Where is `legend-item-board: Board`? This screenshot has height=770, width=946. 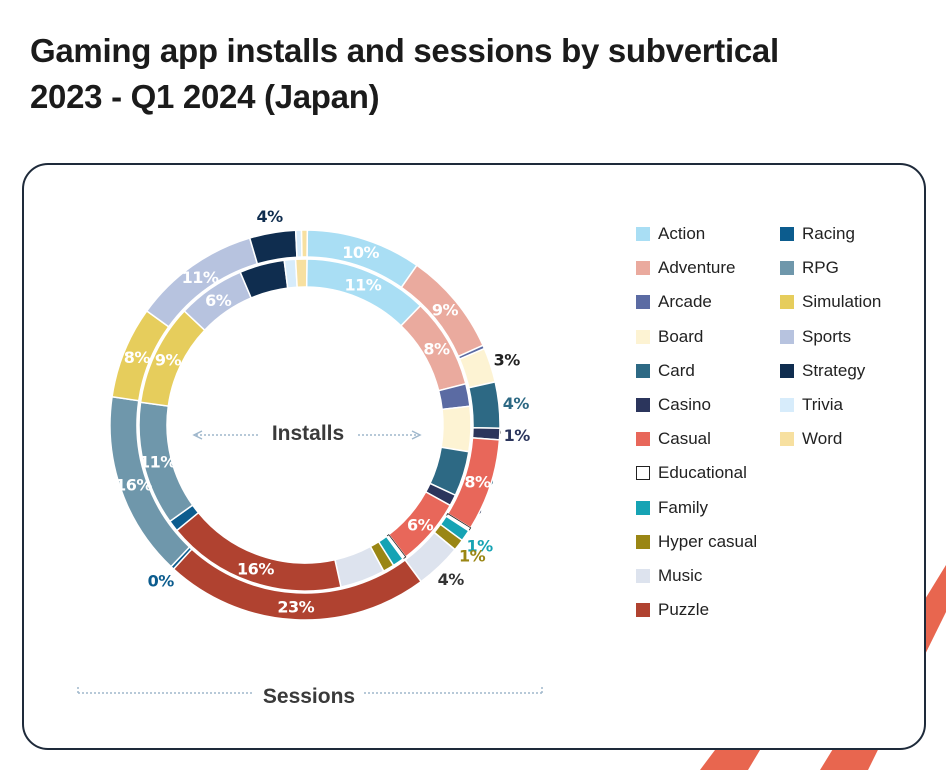 legend-item-board: Board is located at coordinates (669, 337).